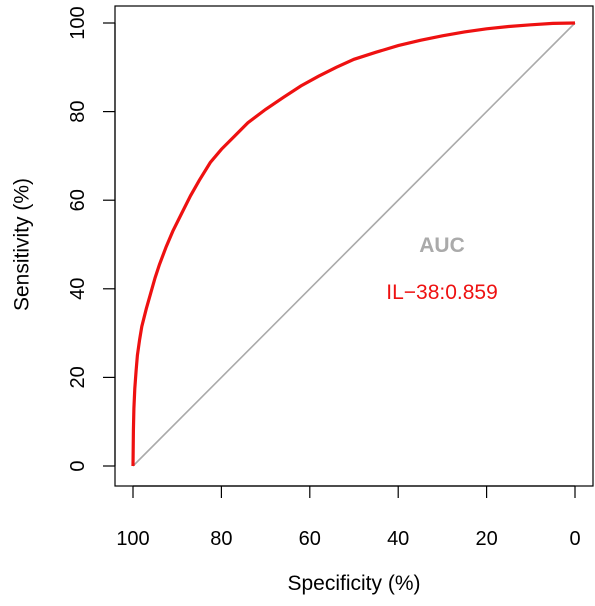  Describe the element at coordinates (132, 539) in the screenshot. I see `x-tick-label: 100` at that location.